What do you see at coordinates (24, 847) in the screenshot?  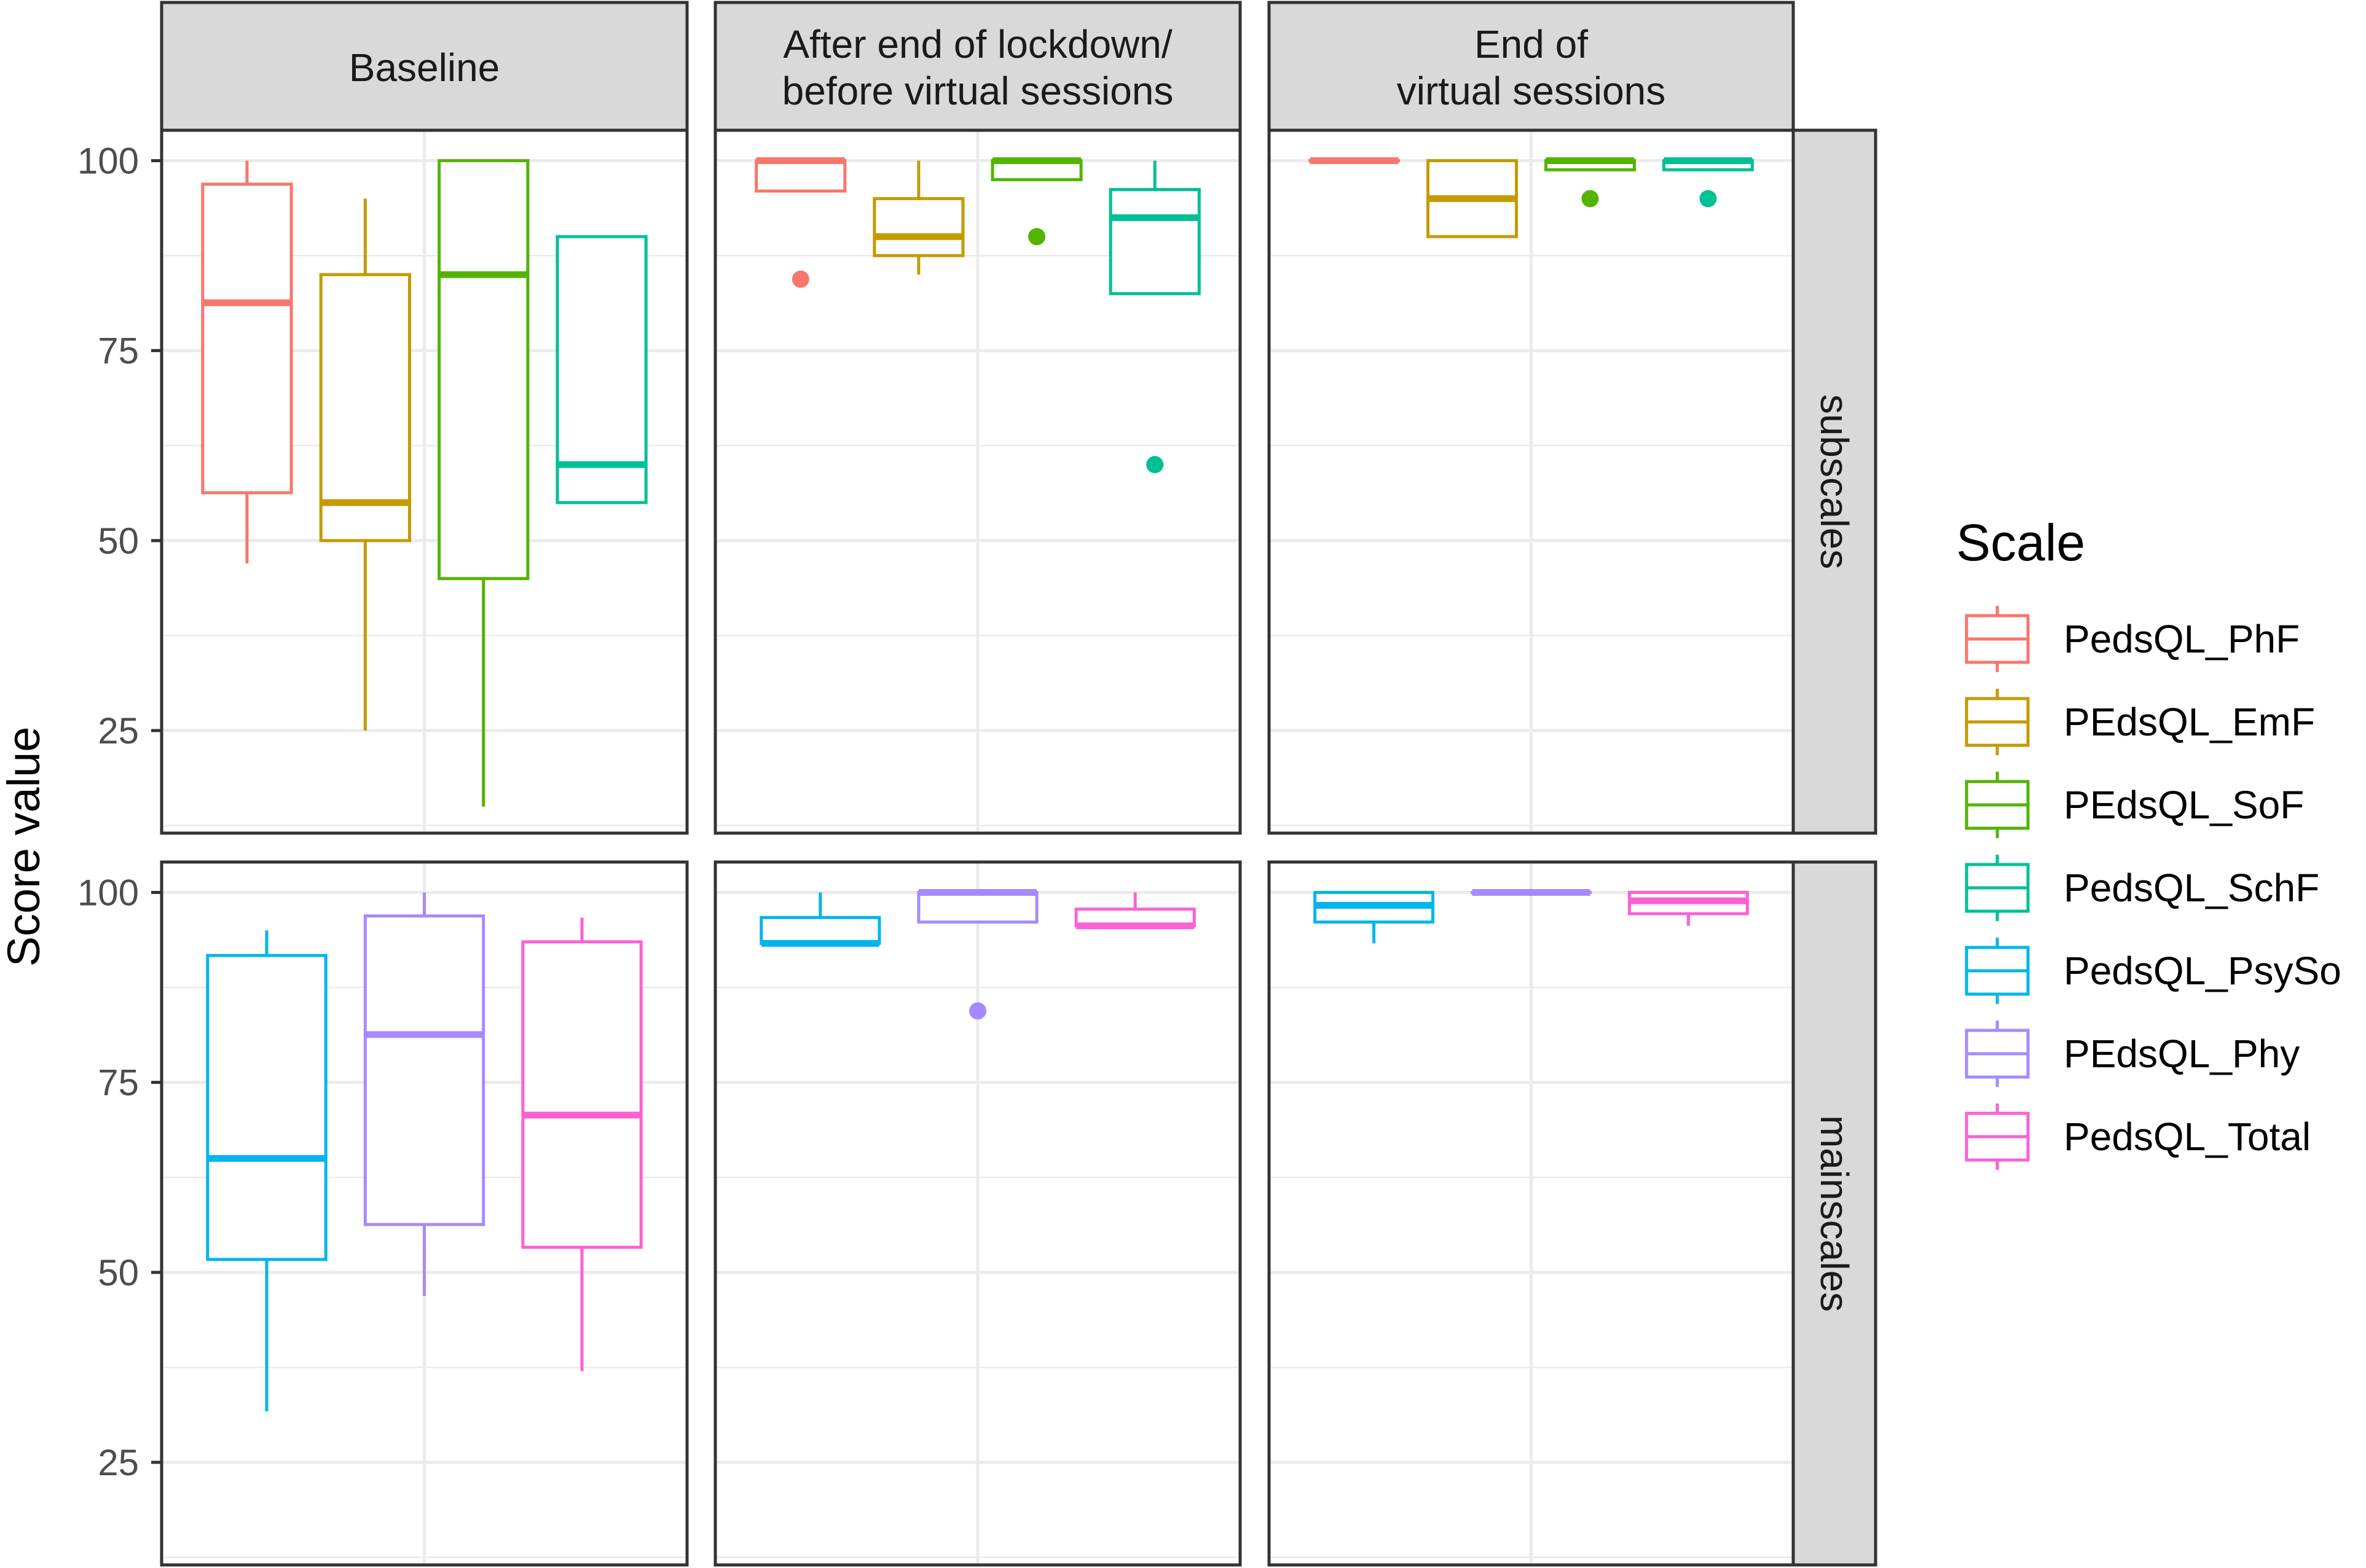 I see `y-axis-title: Score value` at bounding box center [24, 847].